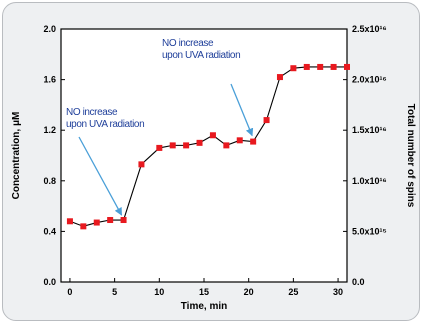  I want to click on x-tick-label: 0, so click(69, 292).